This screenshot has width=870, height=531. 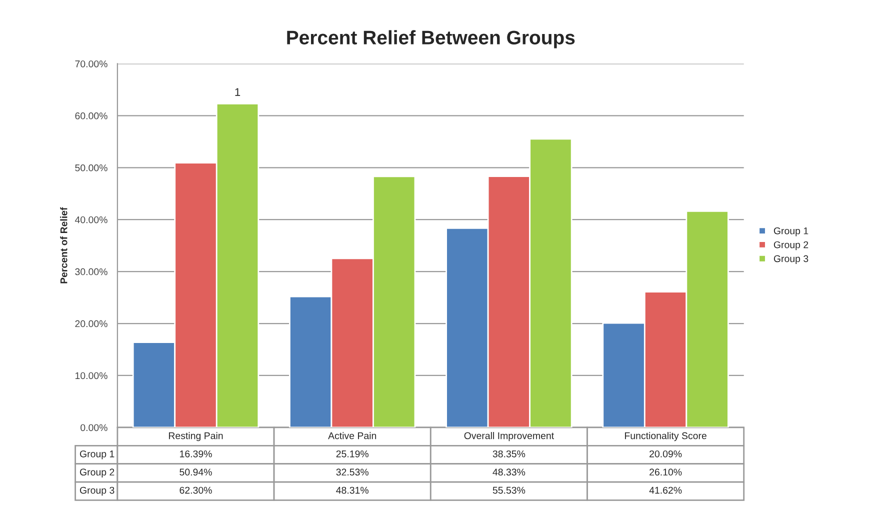 I want to click on data-label: 41.62%, so click(x=665, y=490).